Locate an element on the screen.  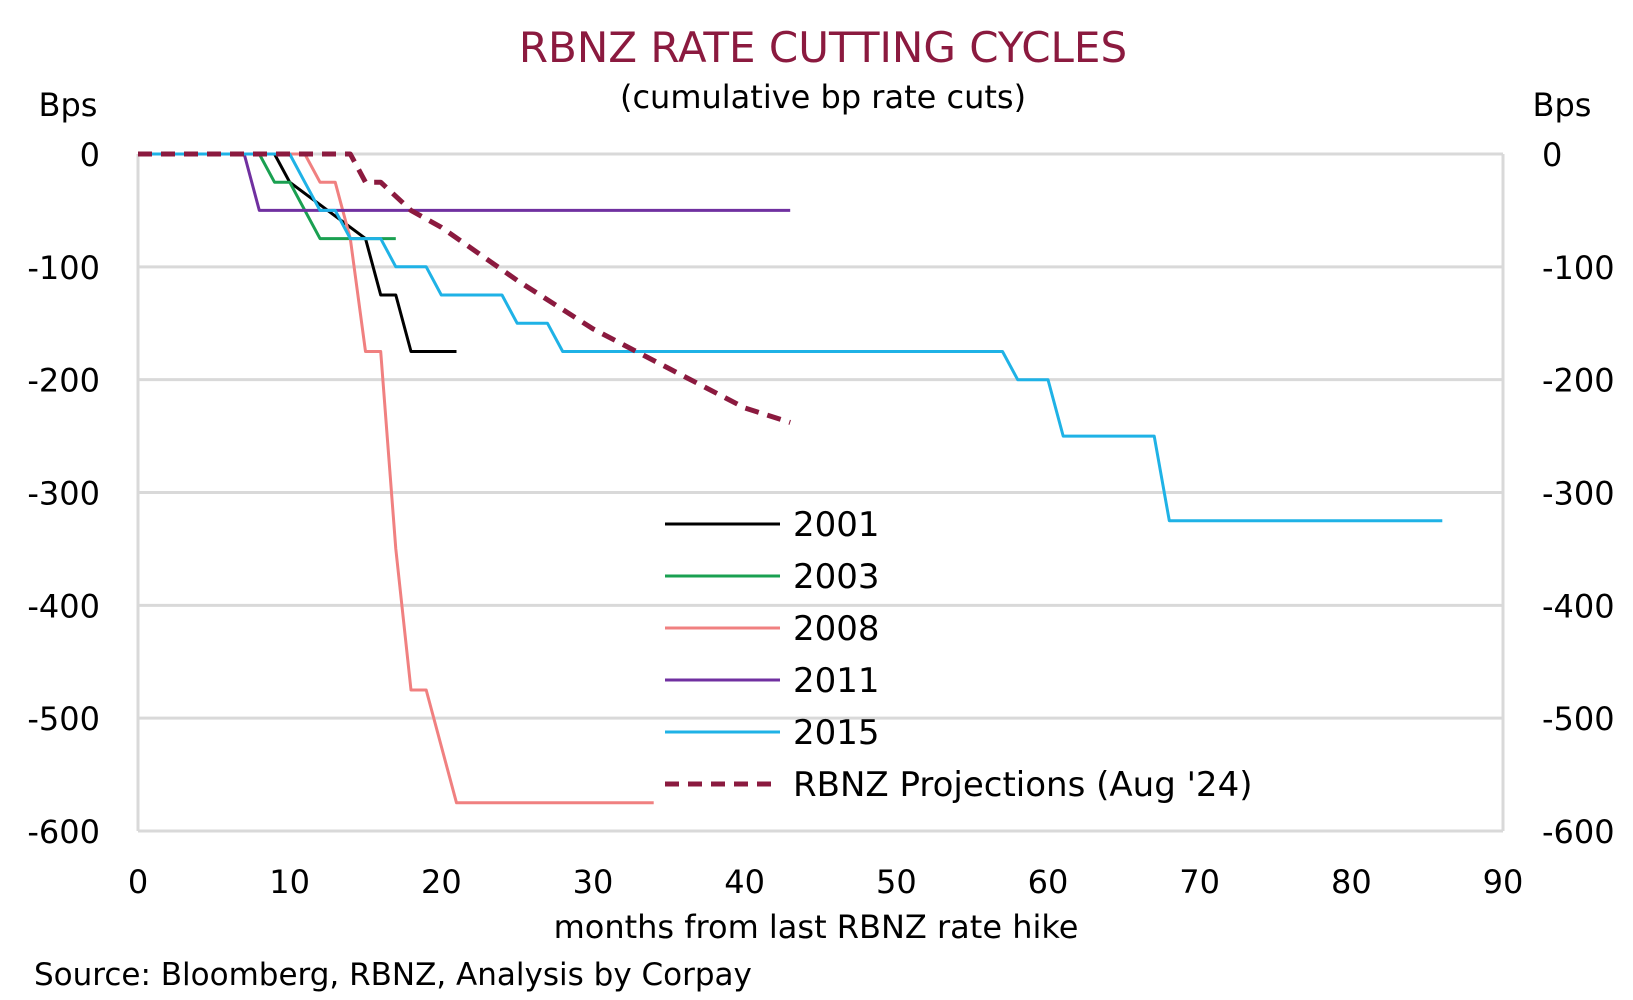
legend-label-6: RBNZ Projections (Aug '24) is located at coordinates (1022, 785).